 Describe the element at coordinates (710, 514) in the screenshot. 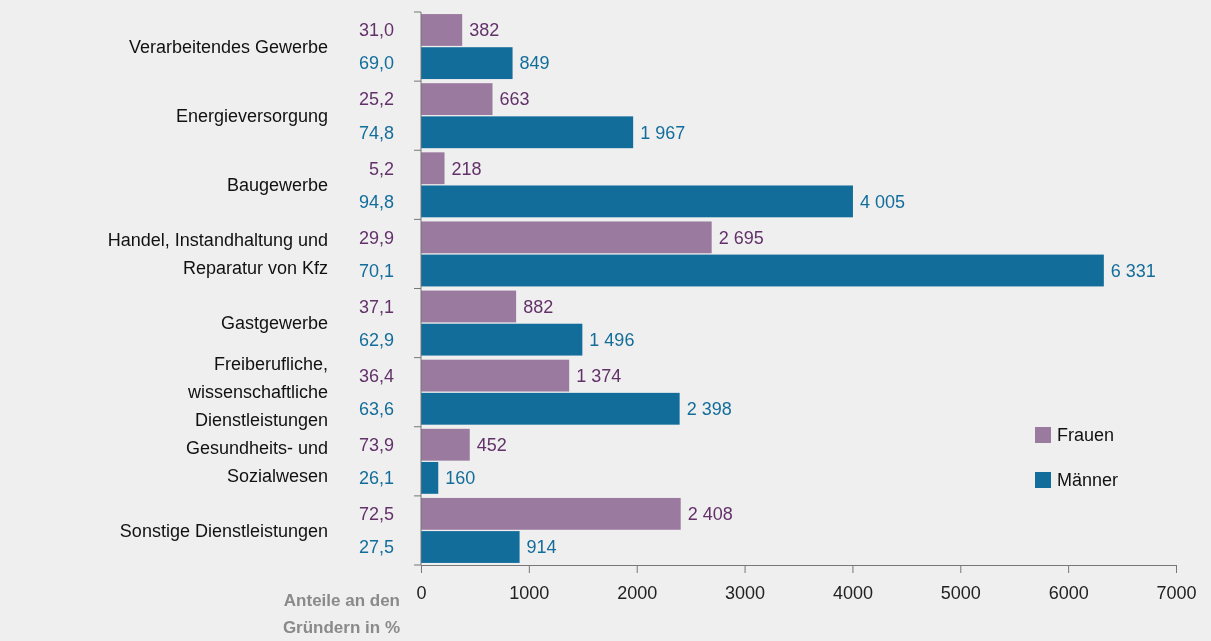

I see `data-label: 2 408` at that location.